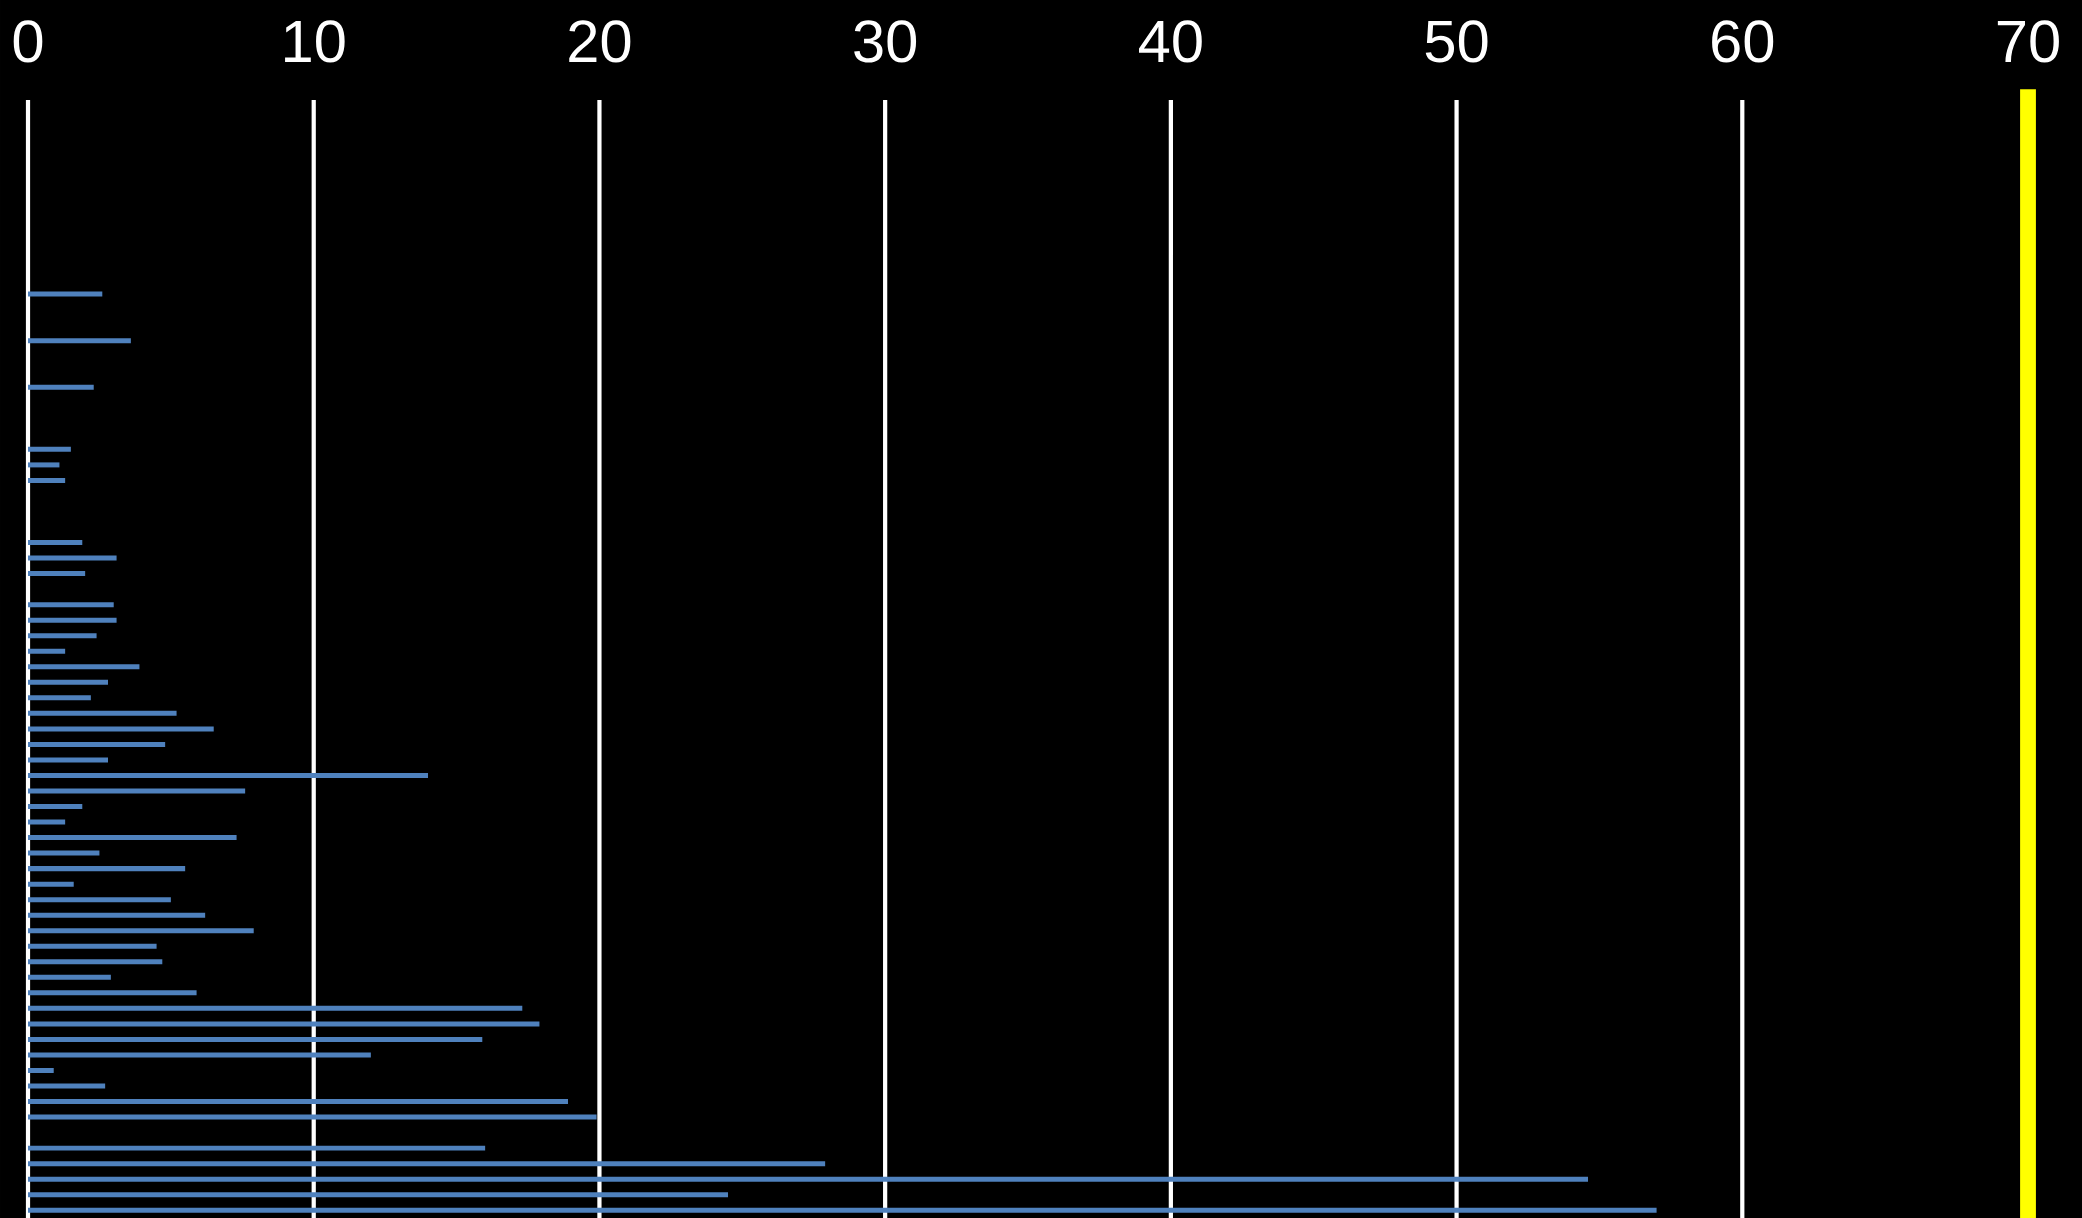 The image size is (2082, 1218). Describe the element at coordinates (600, 41) in the screenshot. I see `x-tick-label: 20` at that location.